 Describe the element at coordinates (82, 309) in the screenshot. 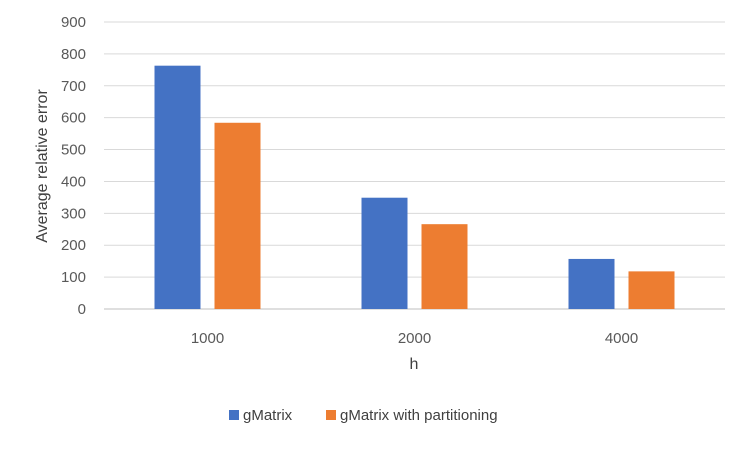

I see `y-tick-label: 0` at that location.